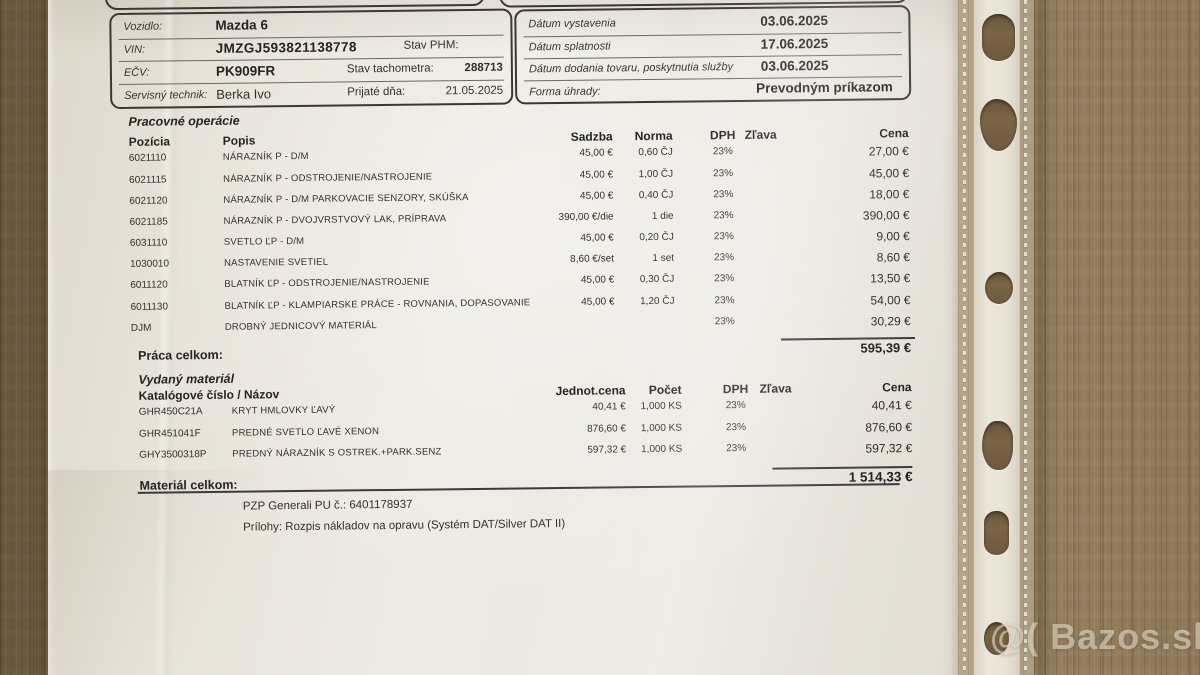 This screenshot has width=1200, height=675. Describe the element at coordinates (27, 337) in the screenshot. I see `wood-left-strip` at that location.